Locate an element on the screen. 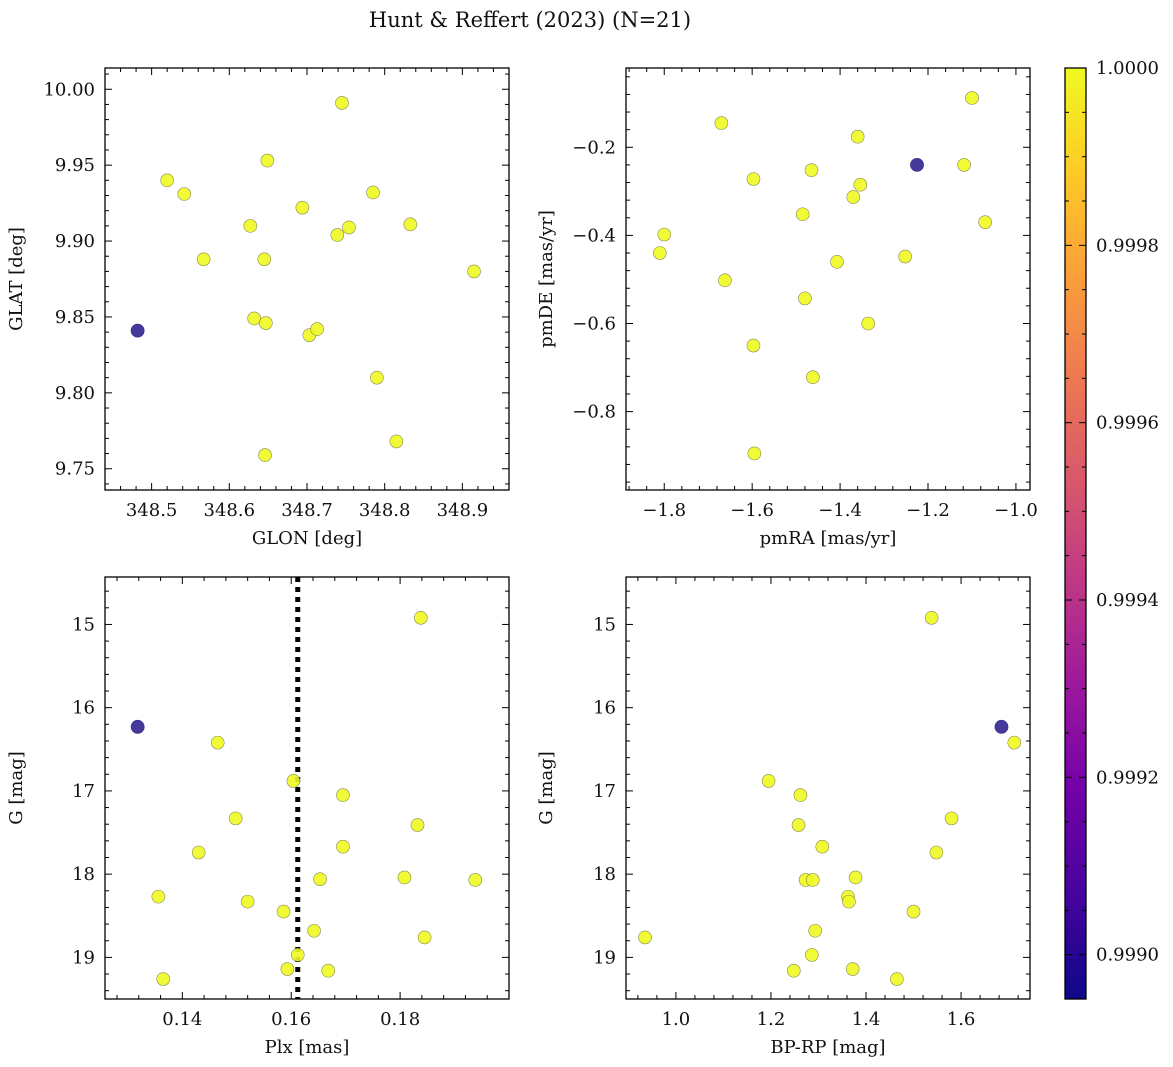 The height and width of the screenshot is (1067, 1173). y-tick-label: 19 is located at coordinates (604, 957).